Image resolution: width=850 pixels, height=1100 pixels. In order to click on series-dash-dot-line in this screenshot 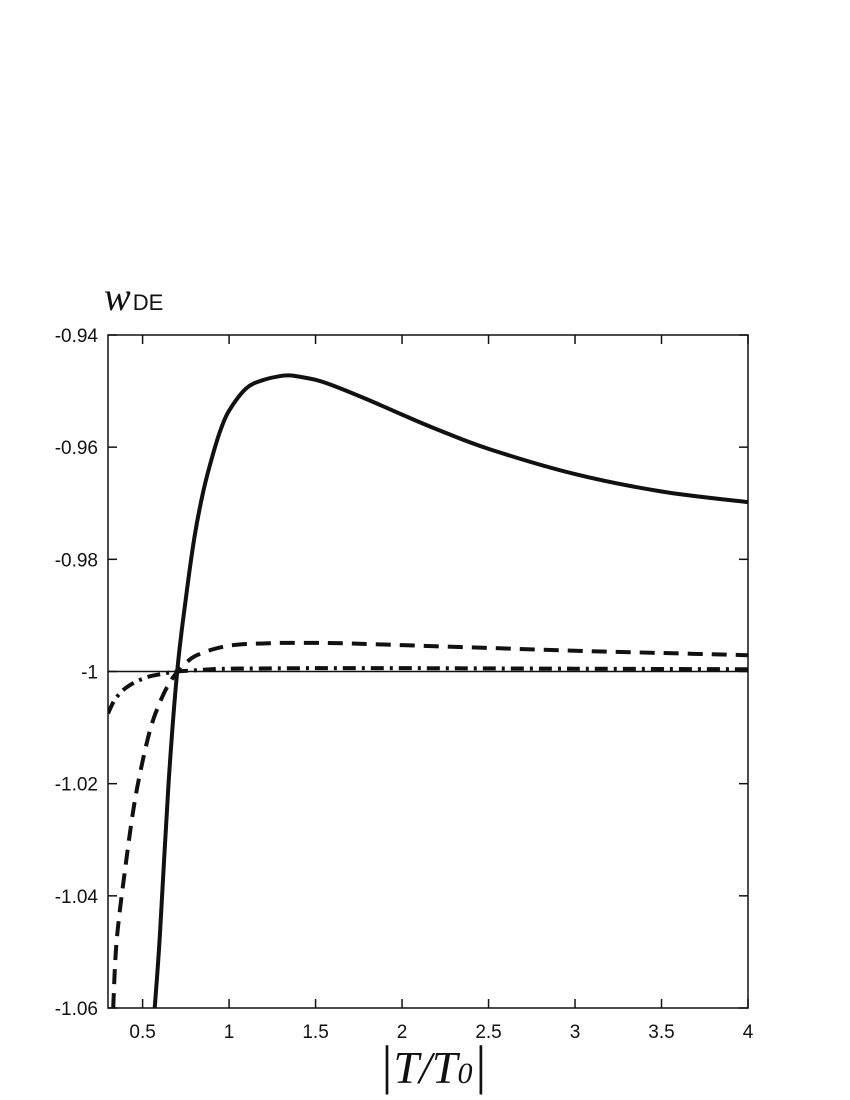, I will do `click(428, 690)`.